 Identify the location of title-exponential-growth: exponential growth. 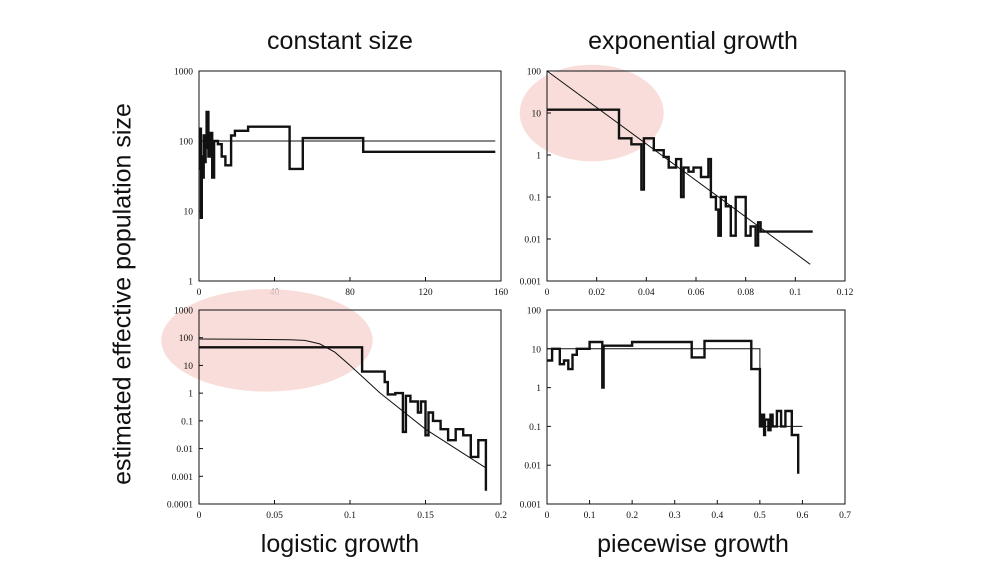
(693, 41).